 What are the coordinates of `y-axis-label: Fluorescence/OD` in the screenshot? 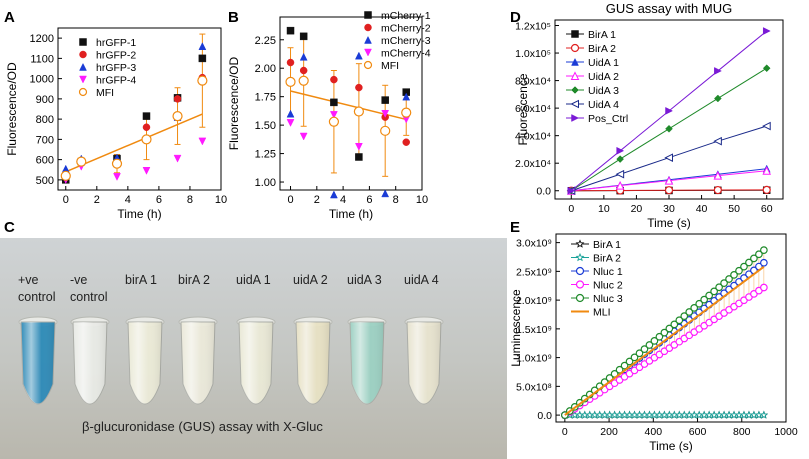 It's located at (234, 103).